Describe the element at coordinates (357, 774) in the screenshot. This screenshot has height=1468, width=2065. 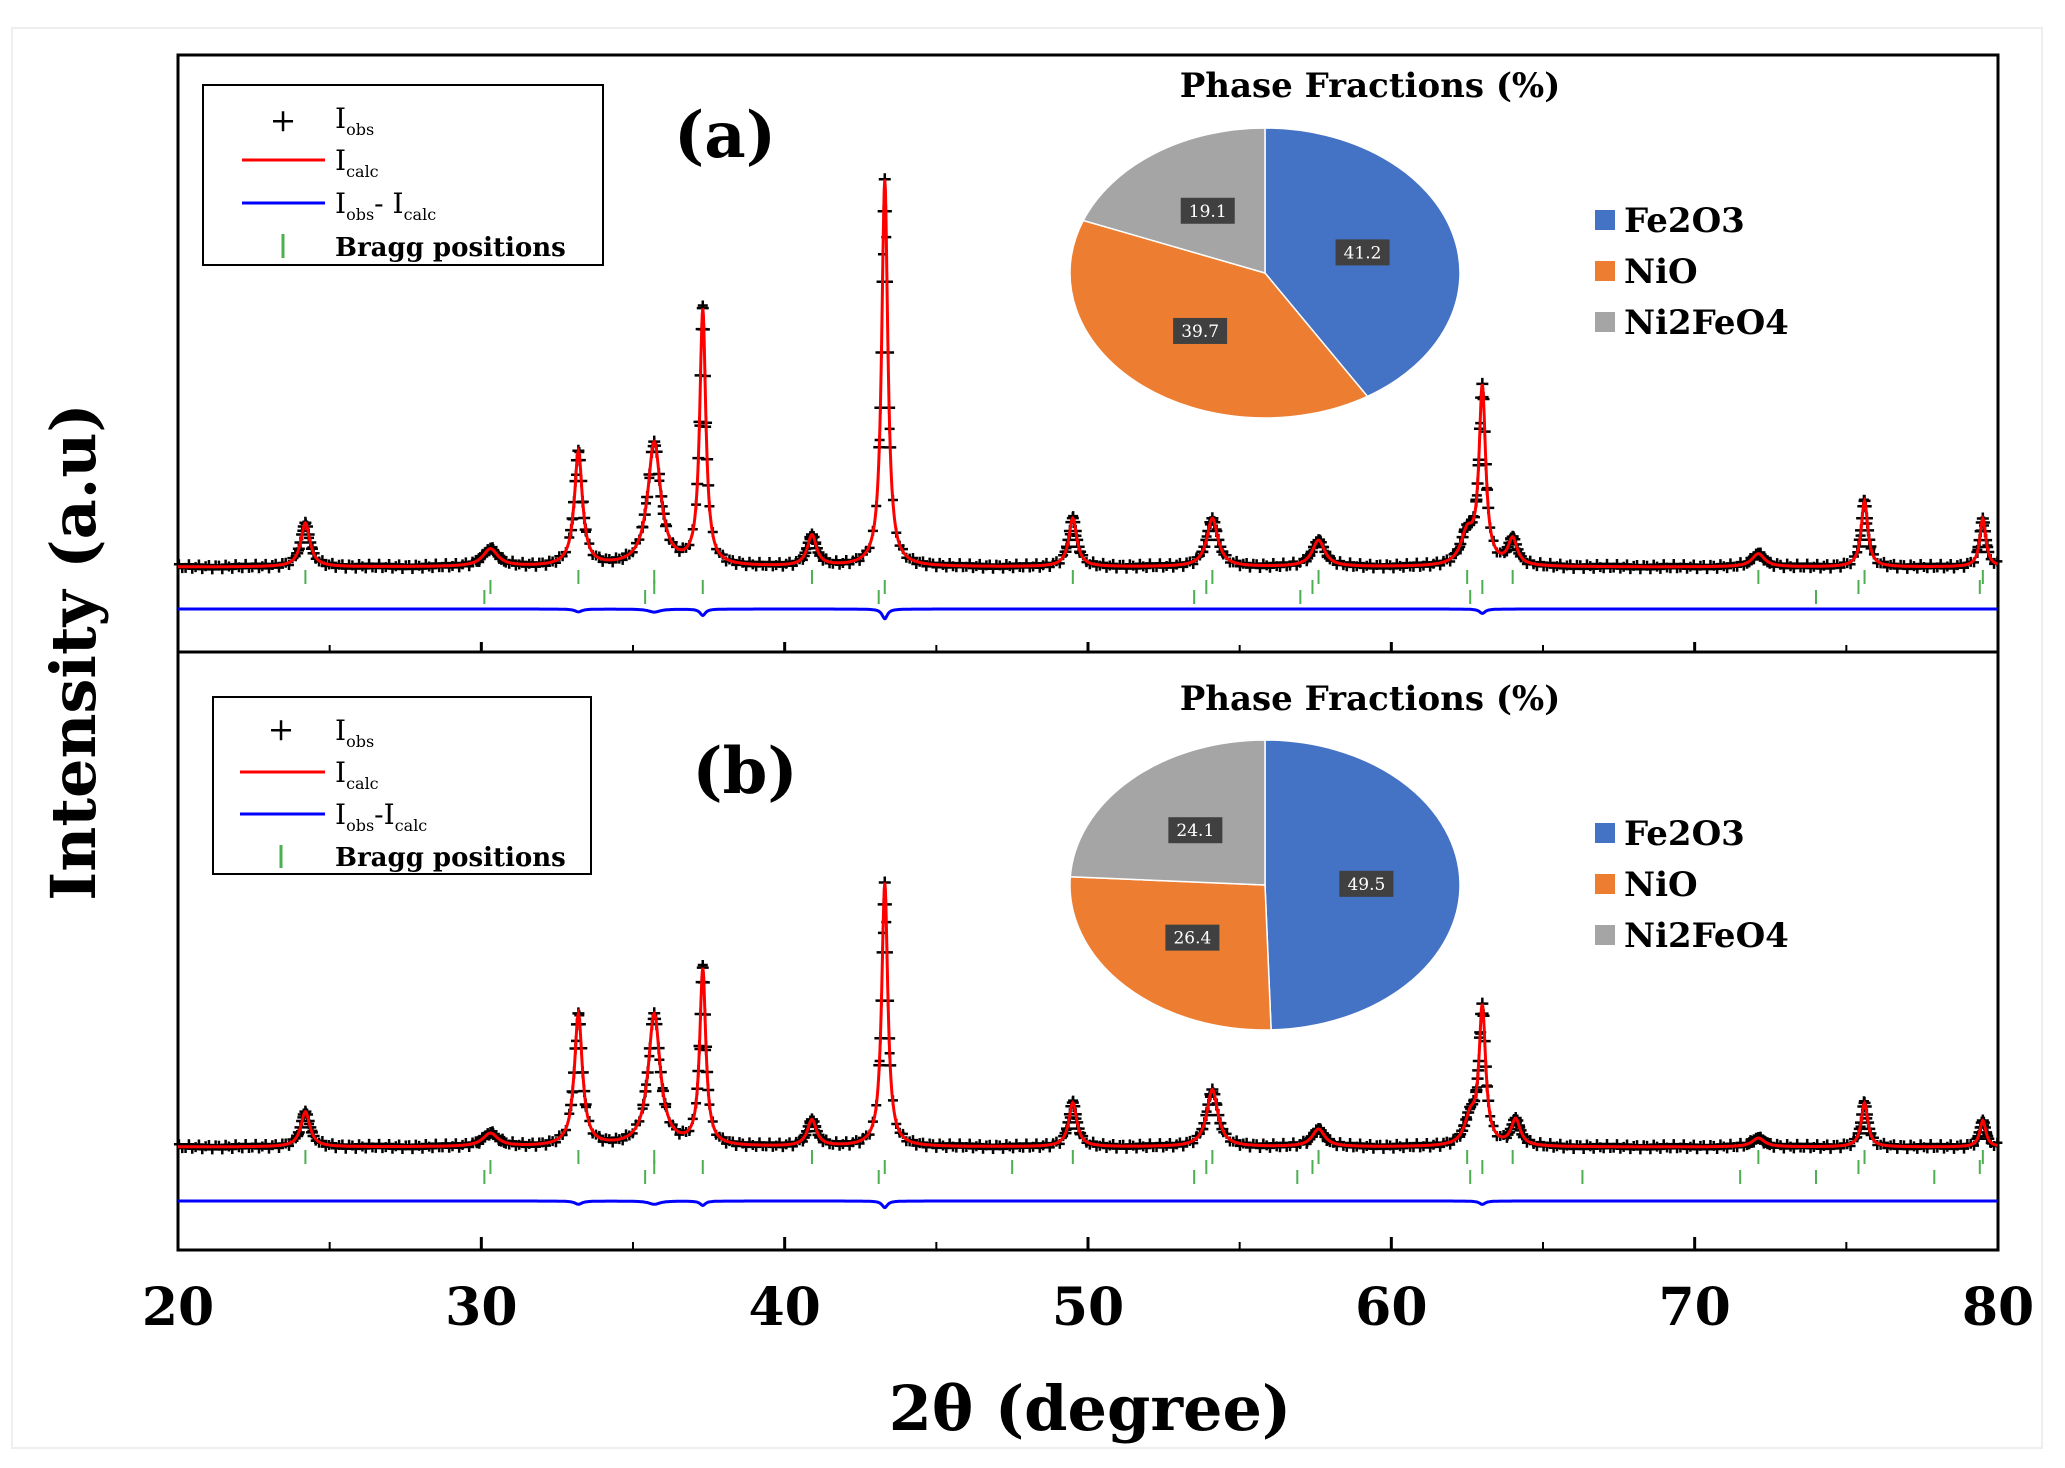
I see `legend-b-calc-label: Icalc` at that location.